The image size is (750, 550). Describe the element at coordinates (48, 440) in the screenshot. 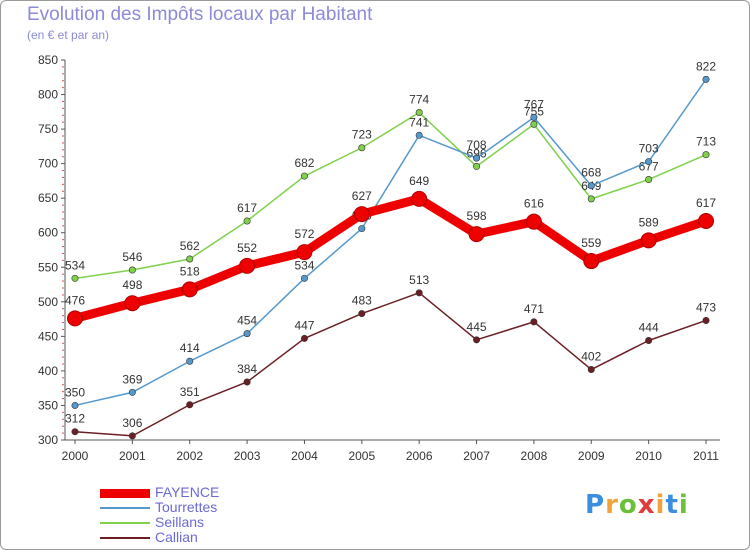

I see `y-tick-label: 300` at that location.